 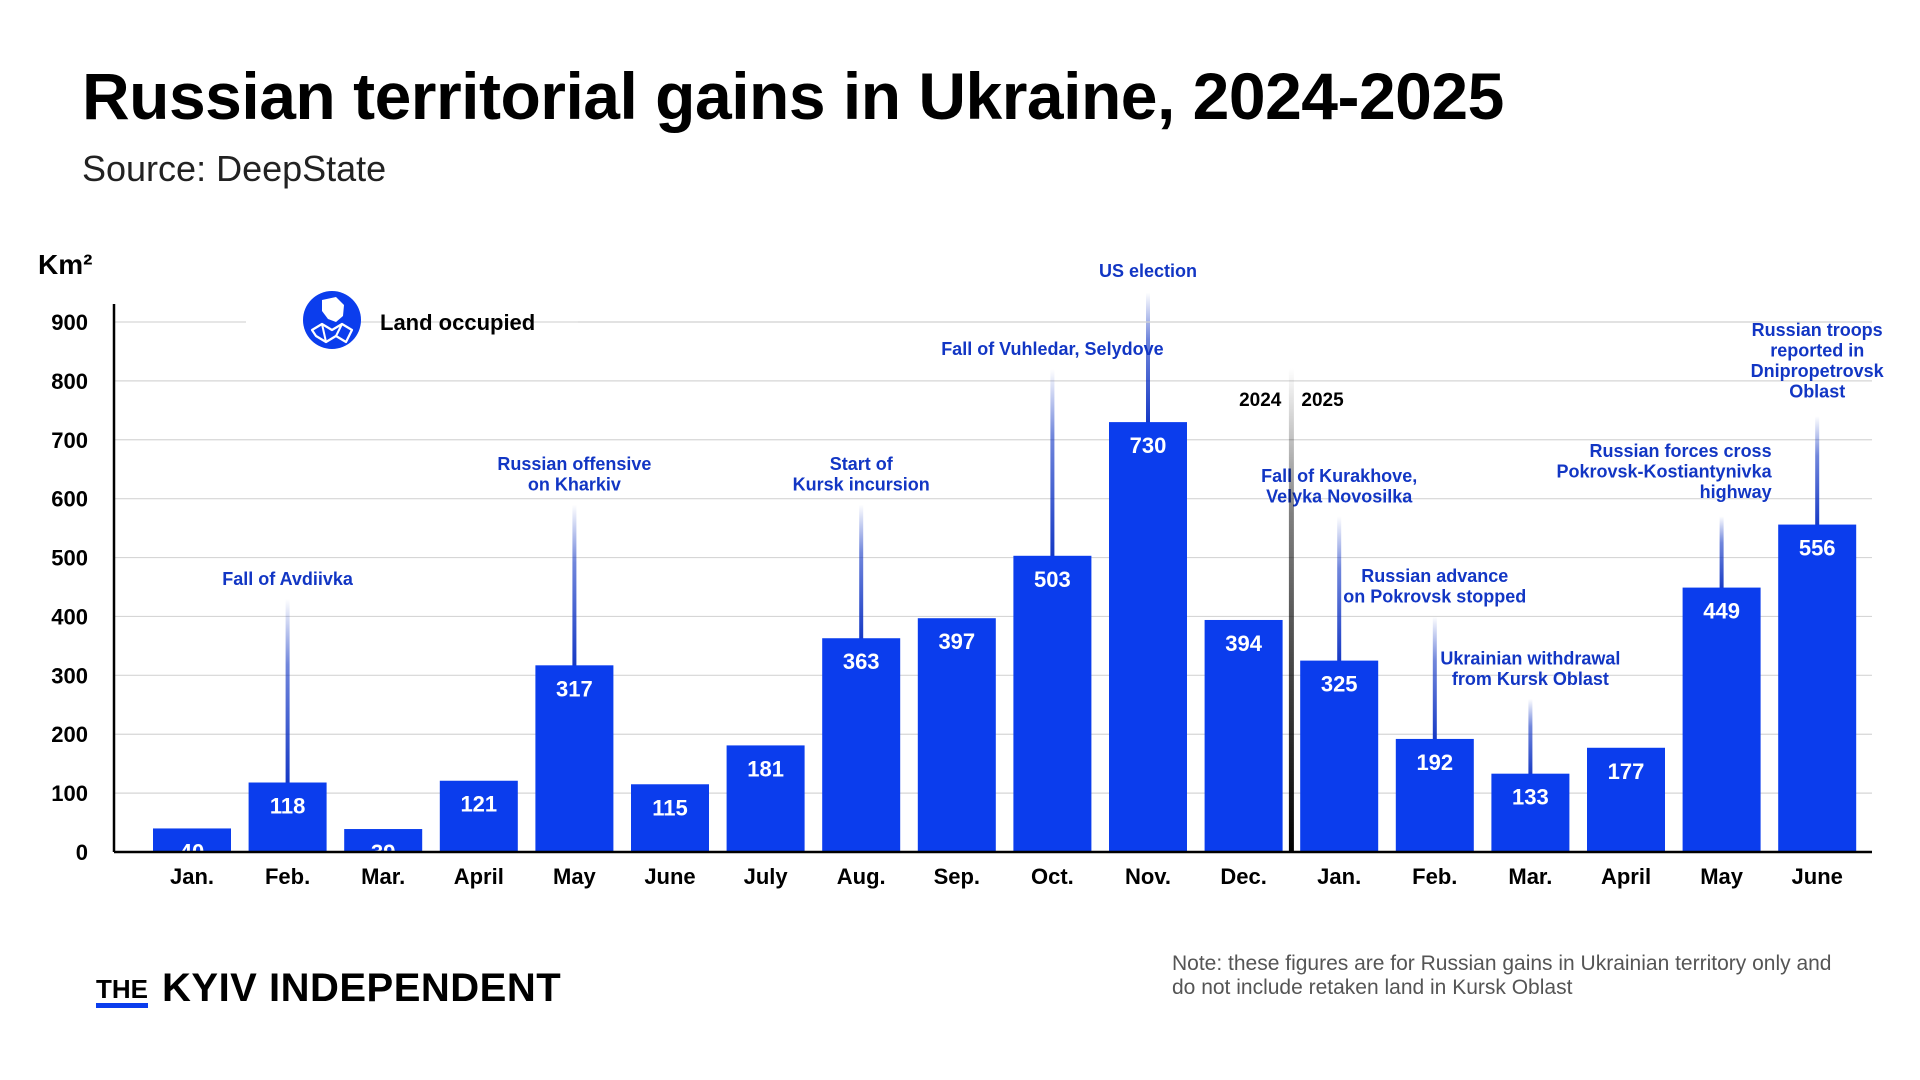 What do you see at coordinates (1626, 771) in the screenshot?
I see `bar-value-label: 177` at bounding box center [1626, 771].